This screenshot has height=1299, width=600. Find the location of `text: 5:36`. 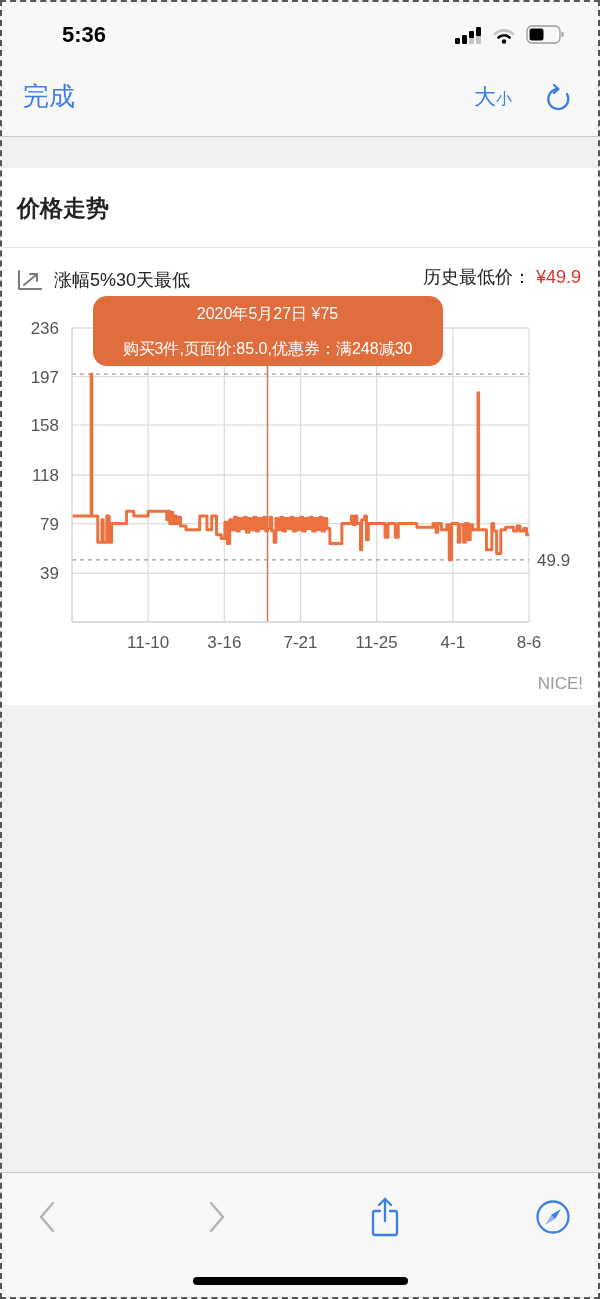

text: 5:36 is located at coordinates (84, 35).